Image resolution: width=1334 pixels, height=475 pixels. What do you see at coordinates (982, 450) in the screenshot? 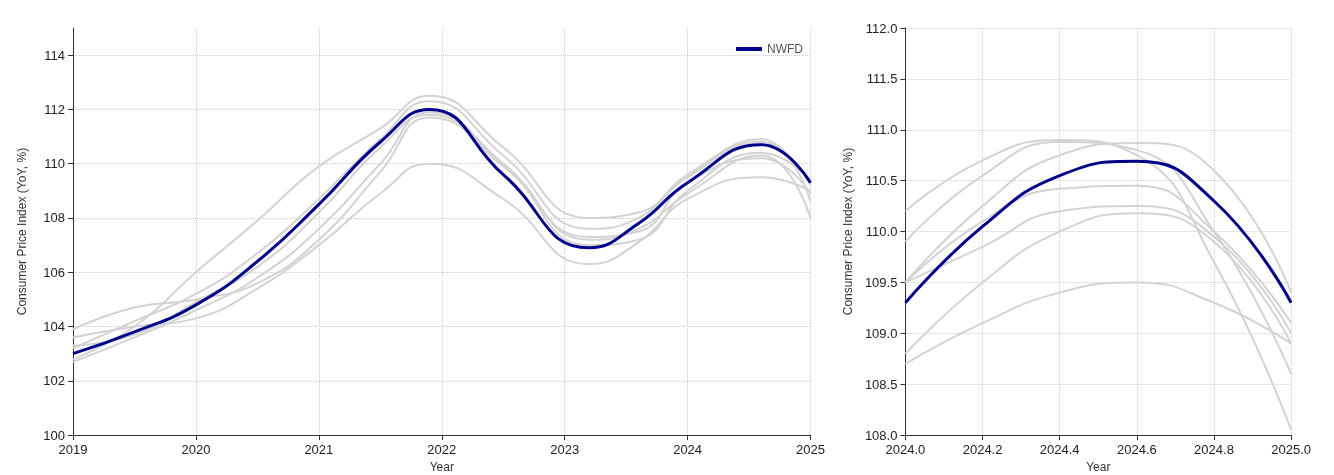
I see `x-tick-label: 2024.2` at bounding box center [982, 450].